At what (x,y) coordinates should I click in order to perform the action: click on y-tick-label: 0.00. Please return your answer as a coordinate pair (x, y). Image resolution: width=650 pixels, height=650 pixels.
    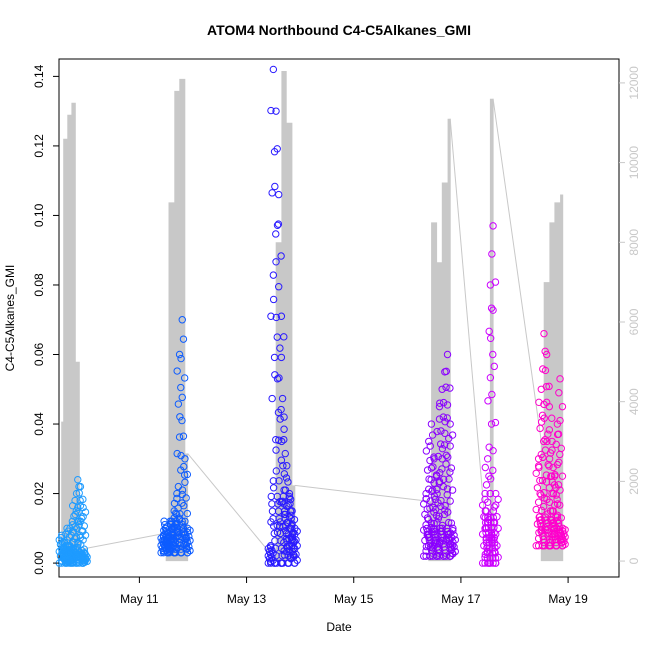
    Looking at the image, I should click on (39, 563).